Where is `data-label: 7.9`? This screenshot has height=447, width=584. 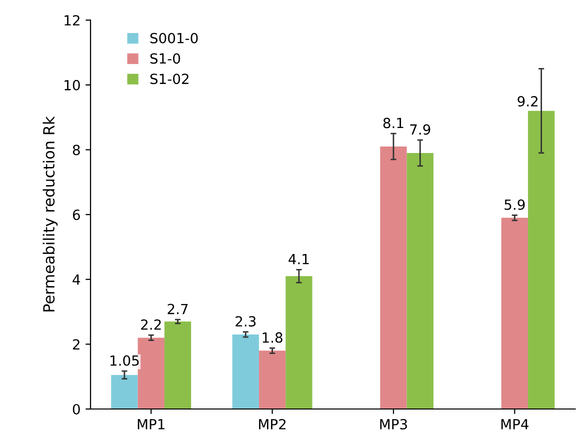
data-label: 7.9 is located at coordinates (420, 129).